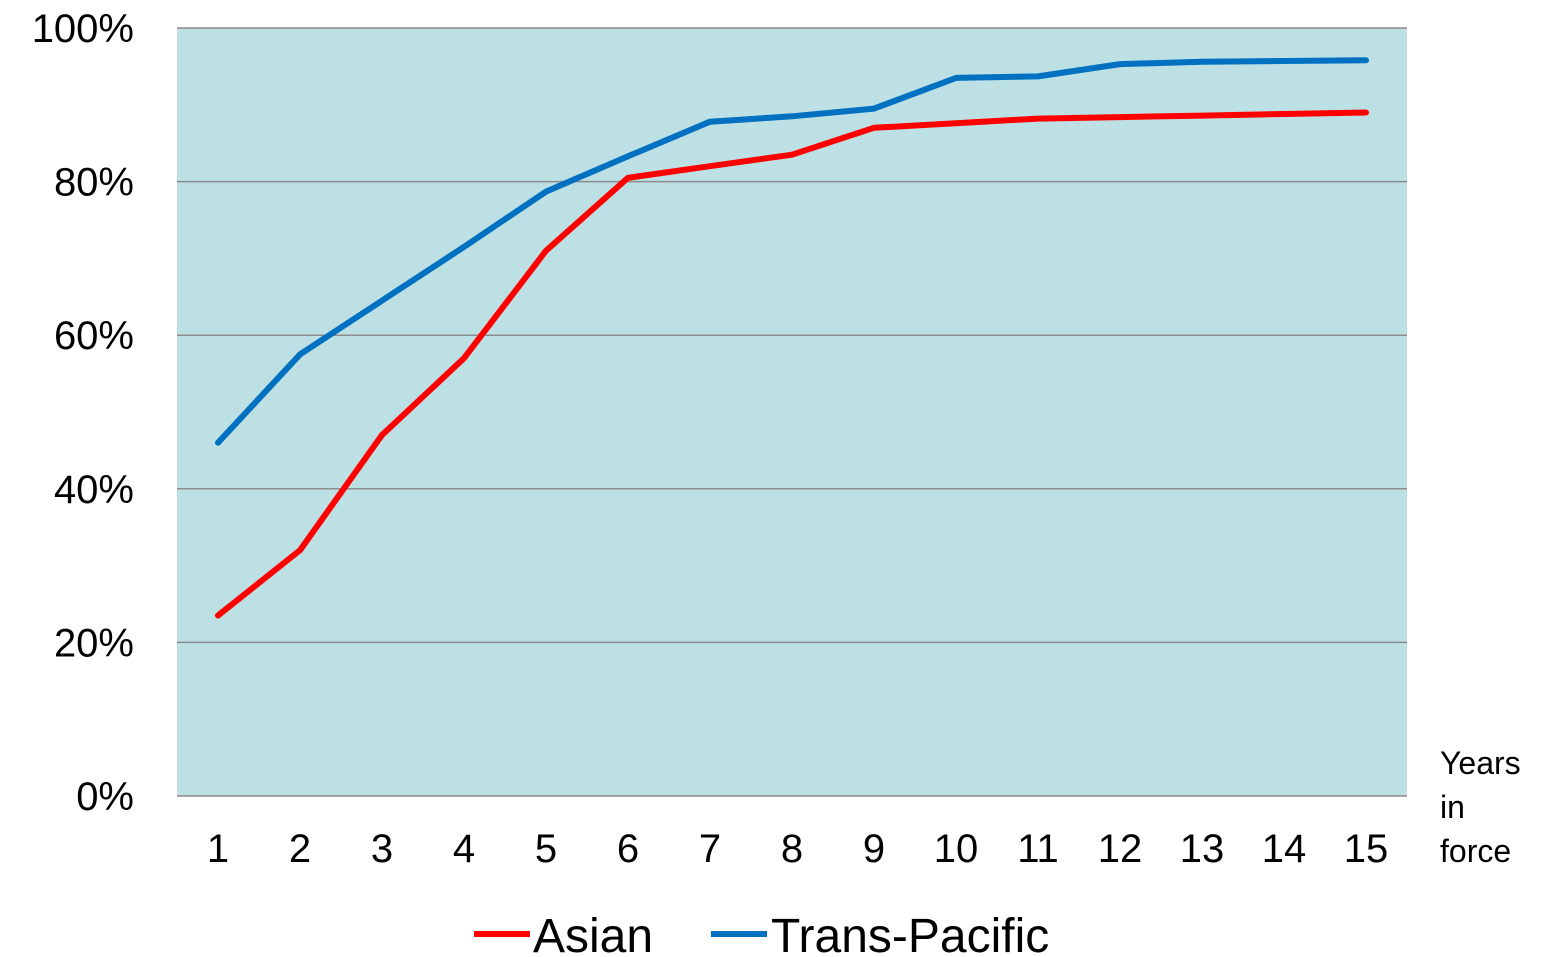 Image resolution: width=1546 pixels, height=957 pixels. What do you see at coordinates (1366, 849) in the screenshot?
I see `x-tick-label: 15` at bounding box center [1366, 849].